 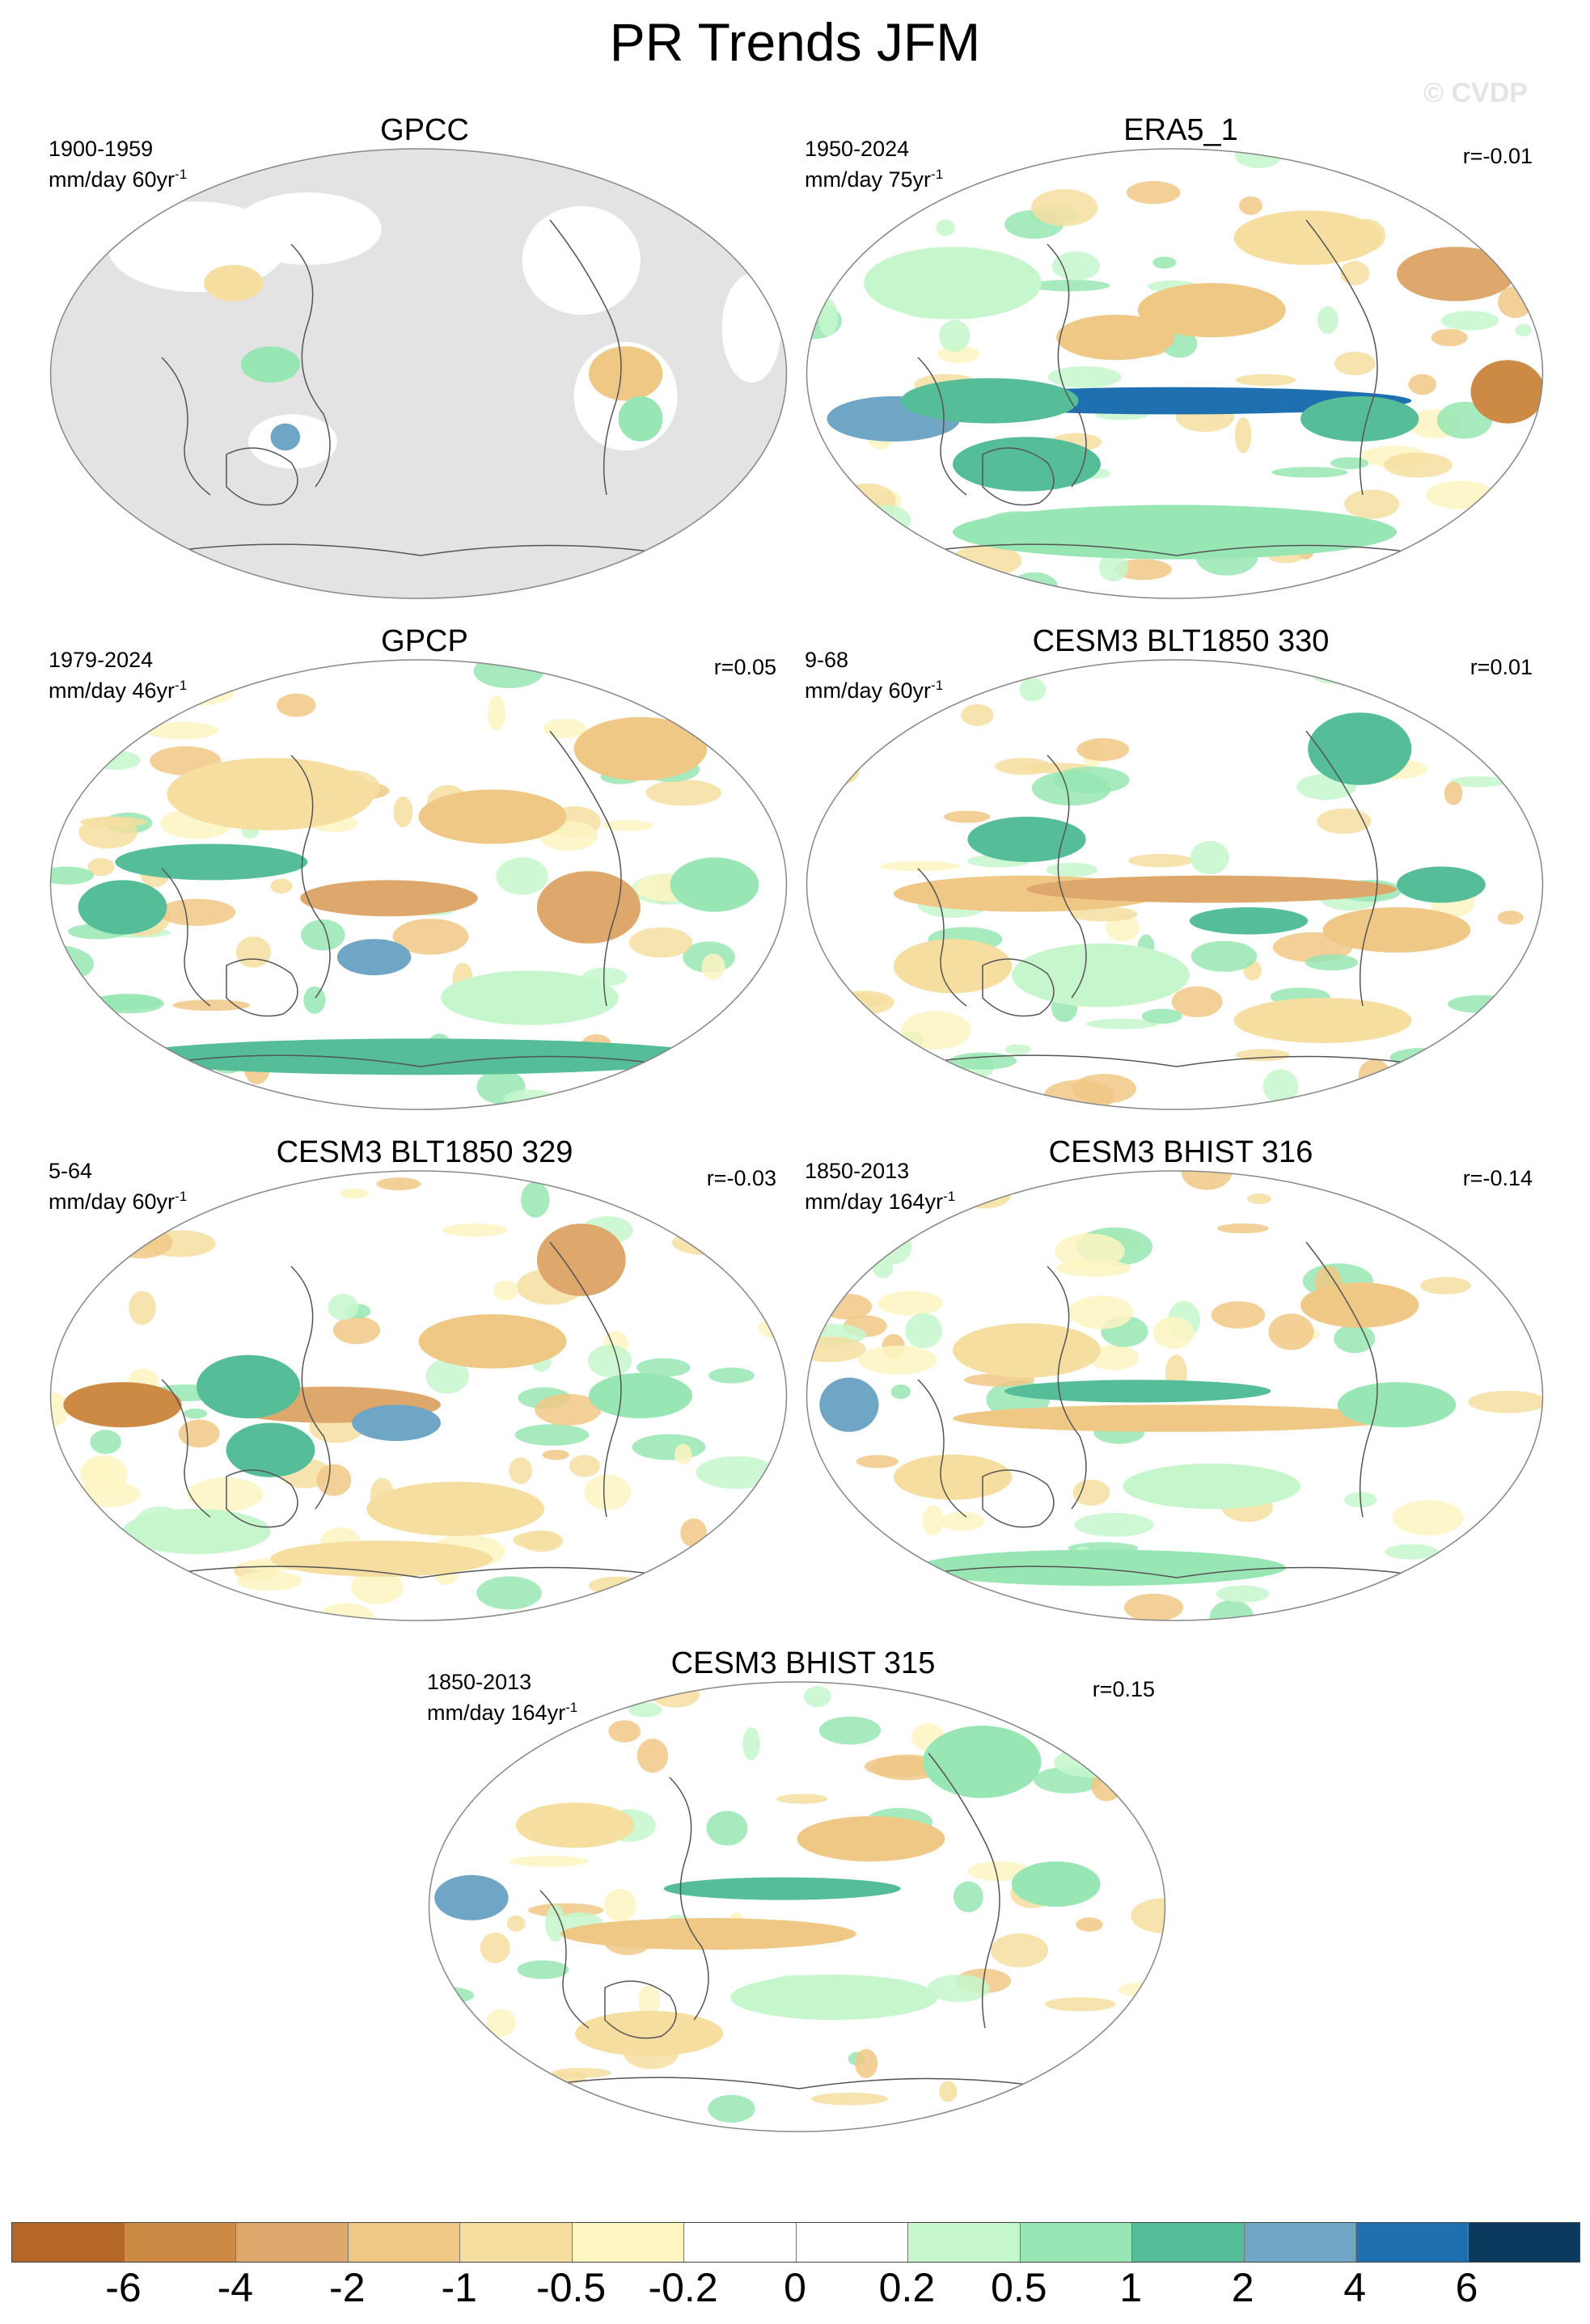 I want to click on units-label: mm/day 46yr-1, so click(x=118, y=688).